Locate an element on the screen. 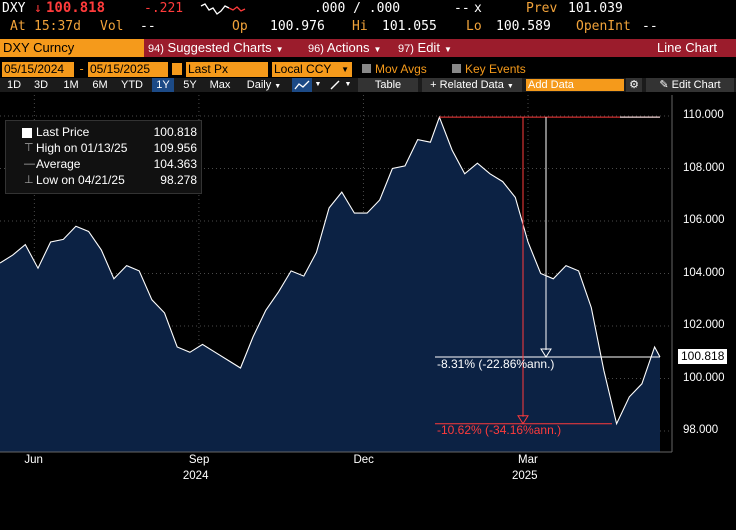  high-value: 101.055 is located at coordinates (409, 26).